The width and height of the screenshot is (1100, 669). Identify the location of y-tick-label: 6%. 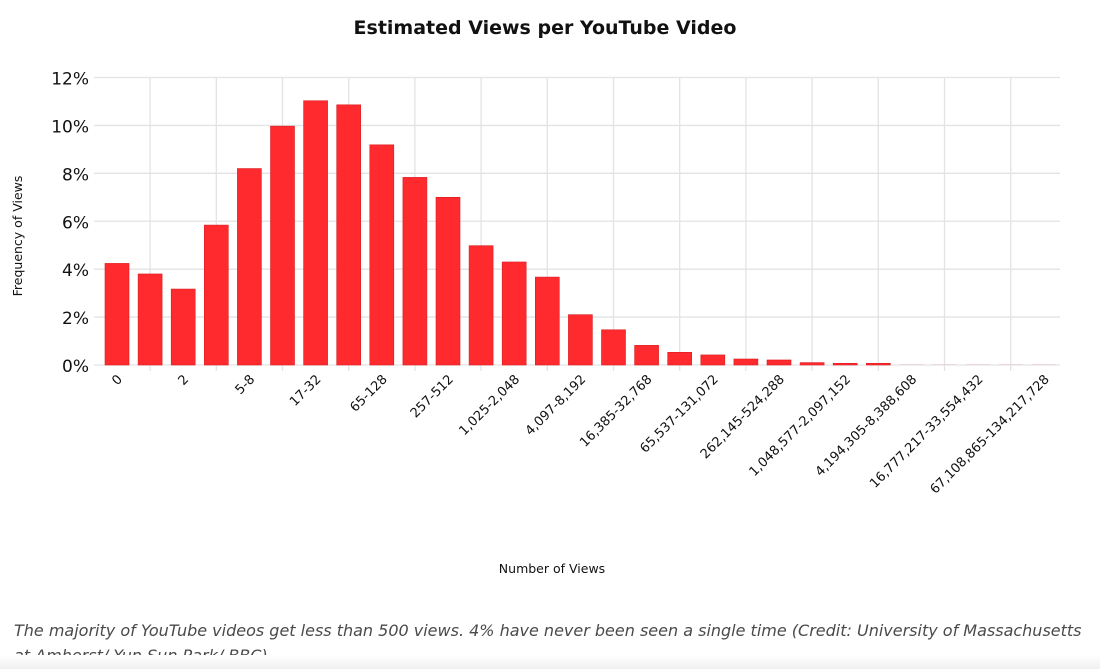
(75, 223).